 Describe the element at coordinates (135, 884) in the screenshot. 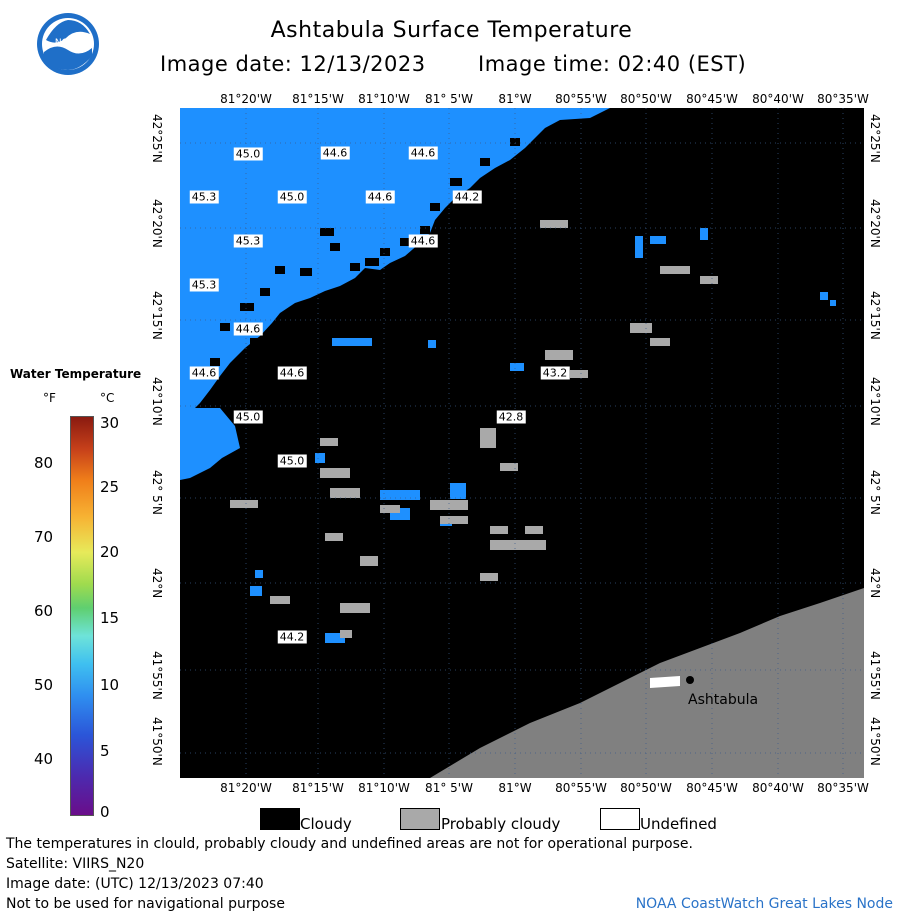

I see `utc-date: Image date: (UTC) 12/13/2023 07:40` at that location.